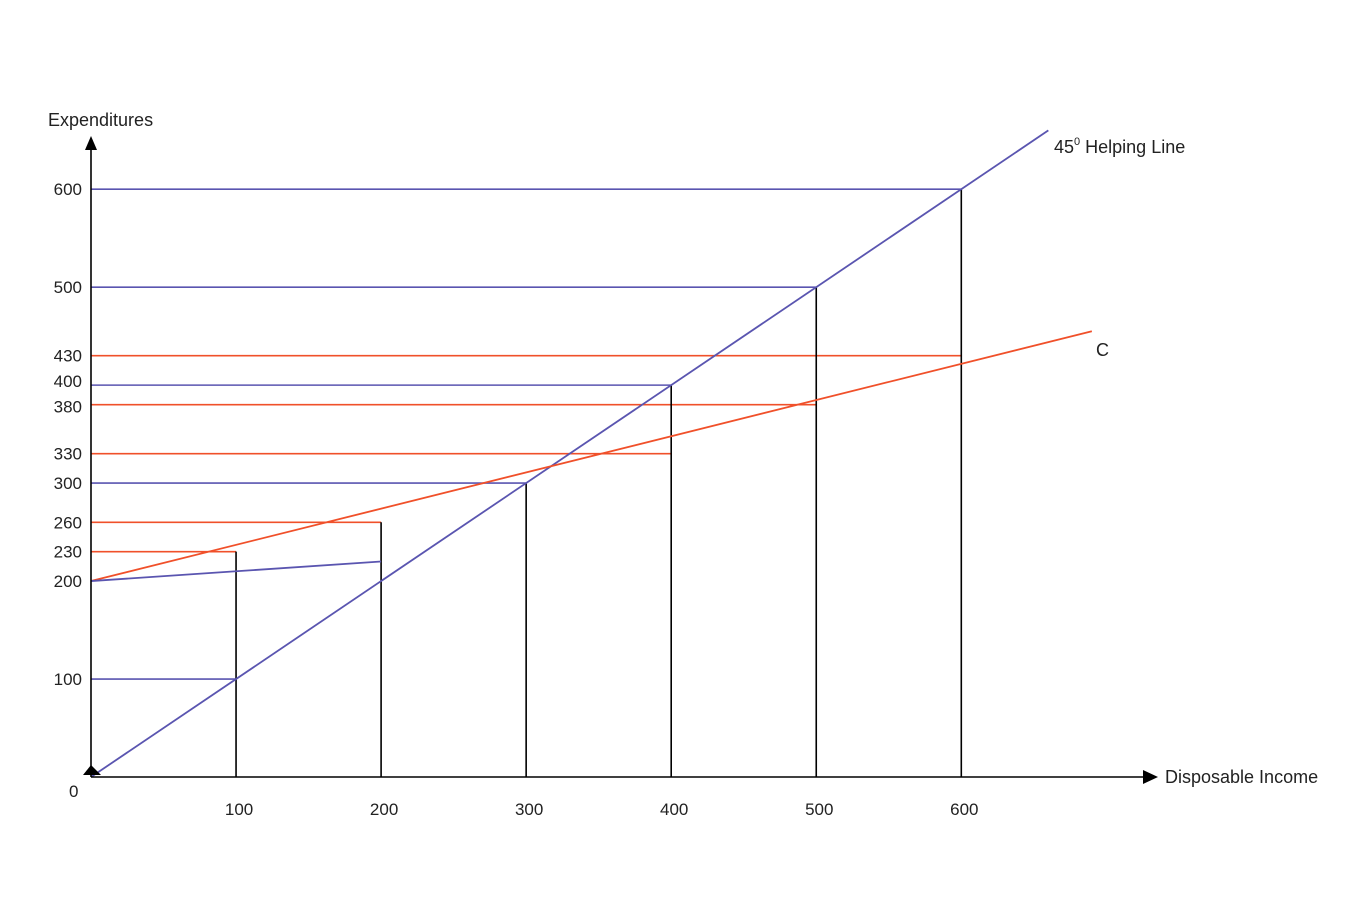  I want to click on blue-segment-series, so click(236, 571).